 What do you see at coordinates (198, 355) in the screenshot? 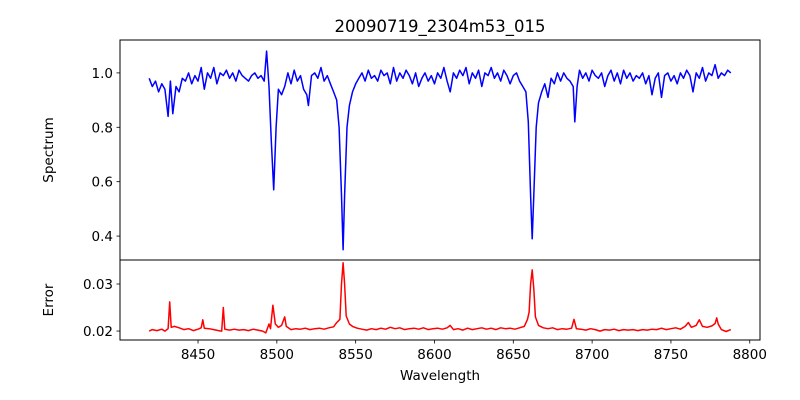
I see `x-tick-label: 8450` at bounding box center [198, 355].